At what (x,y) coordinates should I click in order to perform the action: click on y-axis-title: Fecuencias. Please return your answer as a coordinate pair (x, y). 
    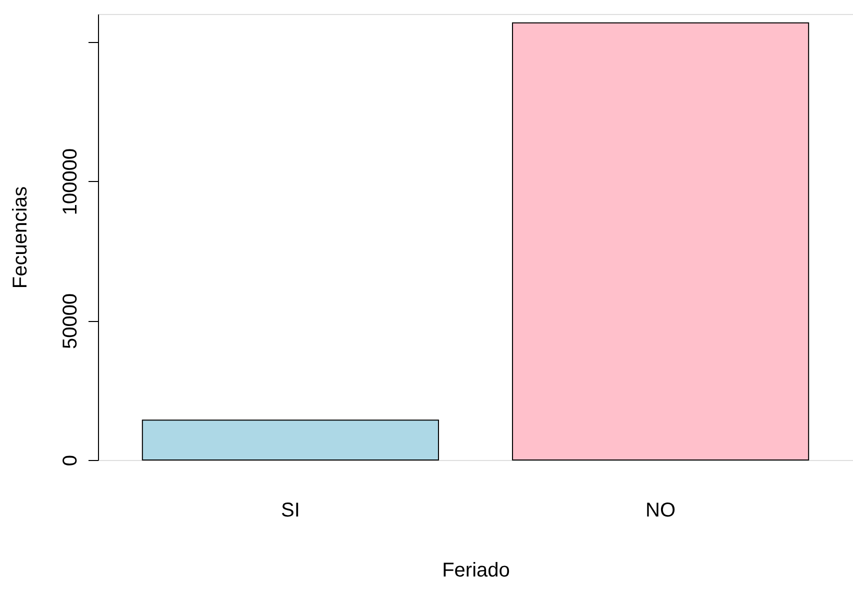
    Looking at the image, I should click on (21, 237).